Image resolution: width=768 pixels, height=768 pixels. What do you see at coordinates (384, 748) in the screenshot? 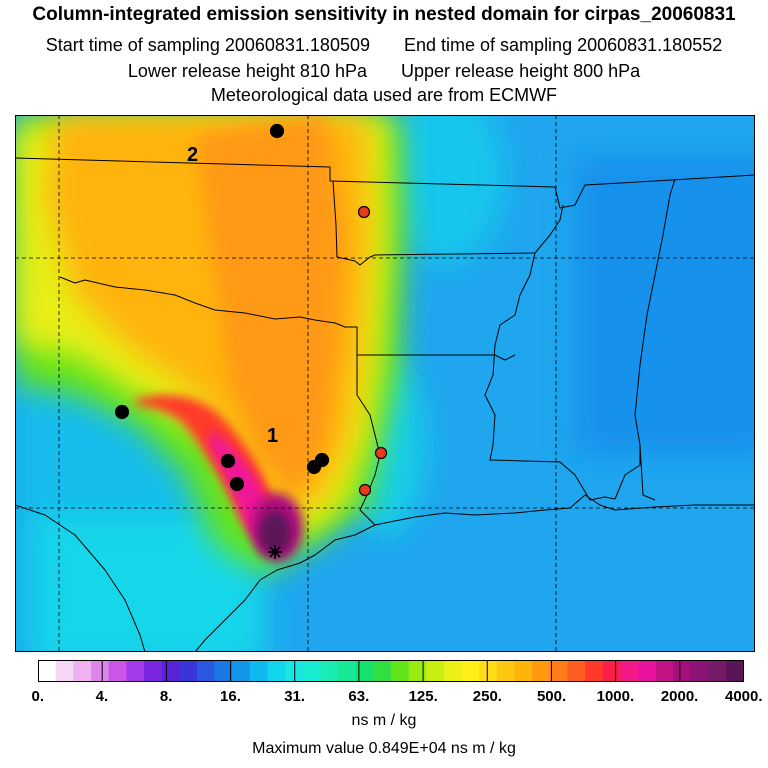
I see `maximum-value: Maximum value 0.849E+04 ns m / kg` at bounding box center [384, 748].